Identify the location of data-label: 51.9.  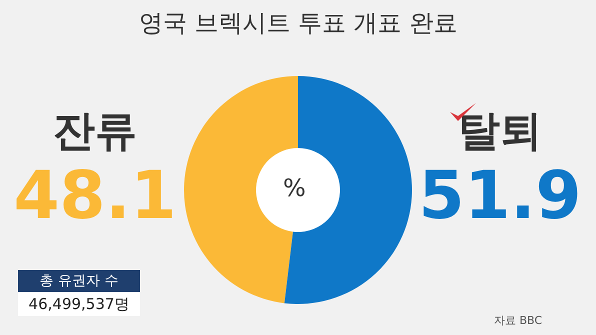
(500, 195).